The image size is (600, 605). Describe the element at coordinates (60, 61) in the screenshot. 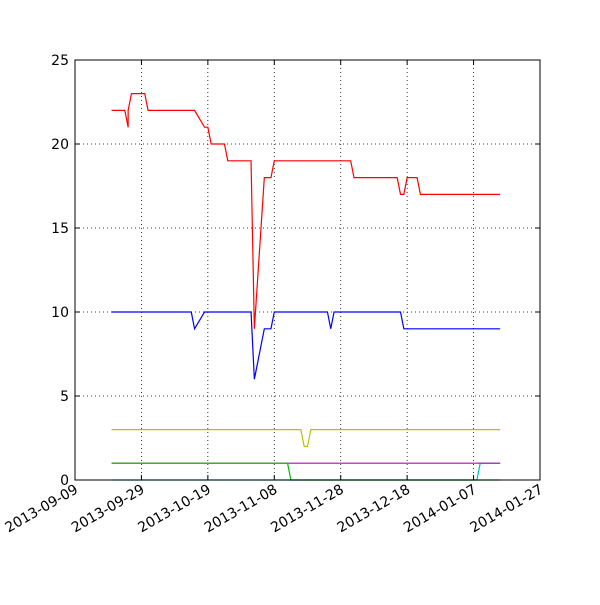

I see `y-tick-label: 25` at that location.